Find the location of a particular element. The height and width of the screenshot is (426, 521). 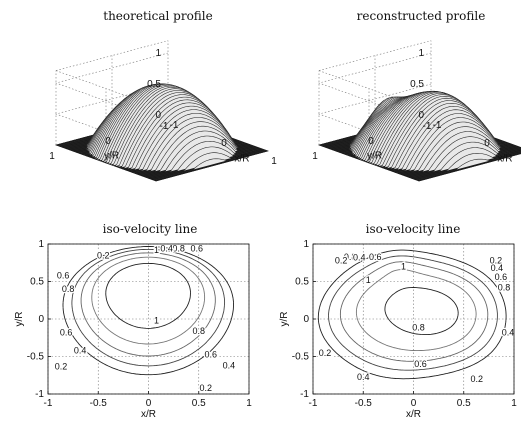

y-tick-label: 0.5 is located at coordinates (37, 282).